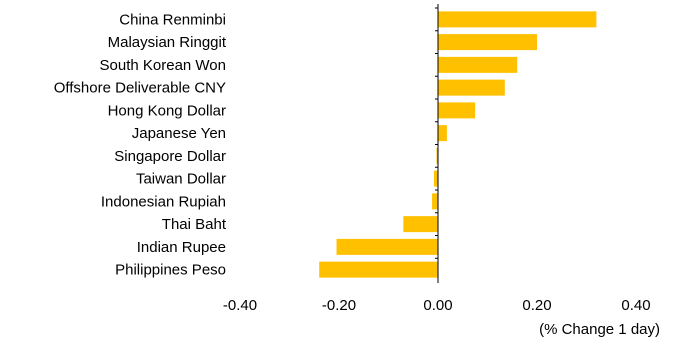 The image size is (681, 340). What do you see at coordinates (635, 305) in the screenshot?
I see `x-tick-label: 0.40` at bounding box center [635, 305].